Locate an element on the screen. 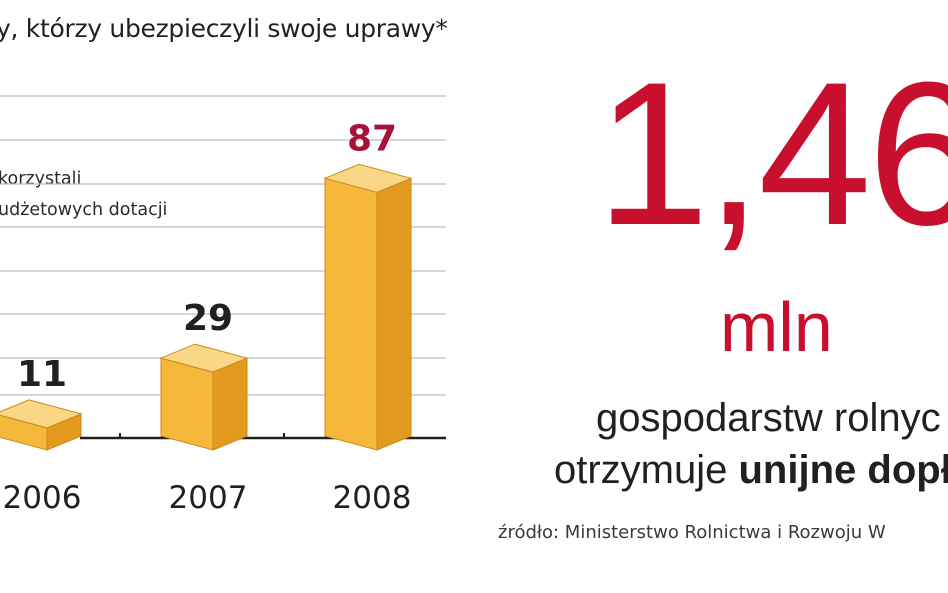 Image resolution: width=948 pixels, height=593 pixels. stat-unit: mln is located at coordinates (776, 327).